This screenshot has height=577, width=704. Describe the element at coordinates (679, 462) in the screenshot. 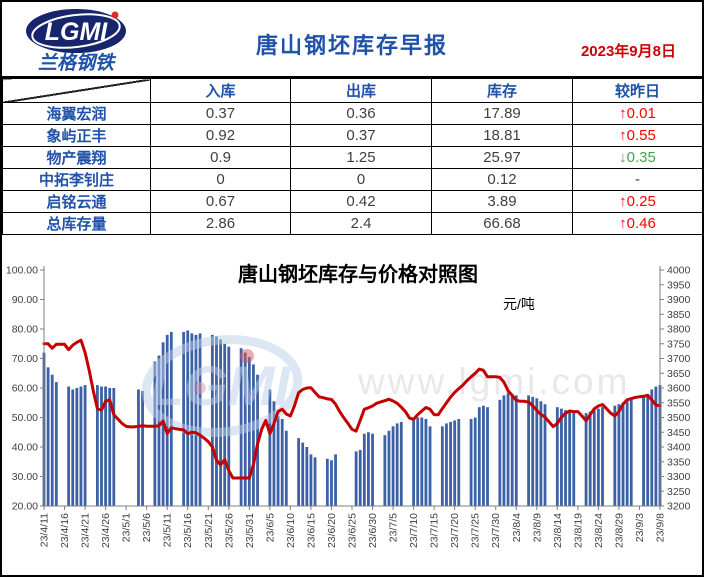

I see `right-axis-label: 3350` at that location.